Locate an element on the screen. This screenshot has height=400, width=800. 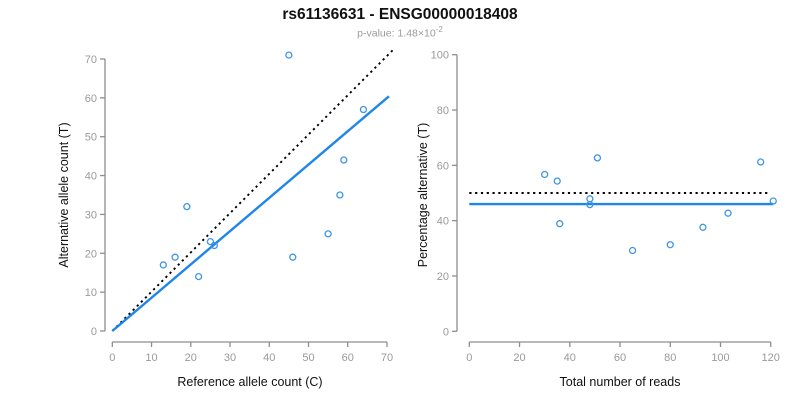
y-tick-label: 70 is located at coordinates (91, 60).